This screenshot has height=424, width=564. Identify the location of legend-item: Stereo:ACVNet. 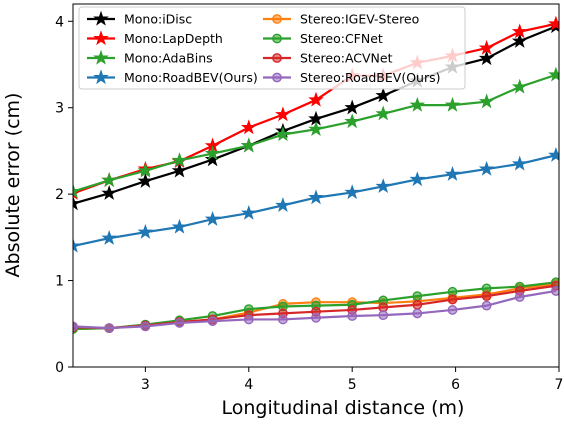
(328, 58).